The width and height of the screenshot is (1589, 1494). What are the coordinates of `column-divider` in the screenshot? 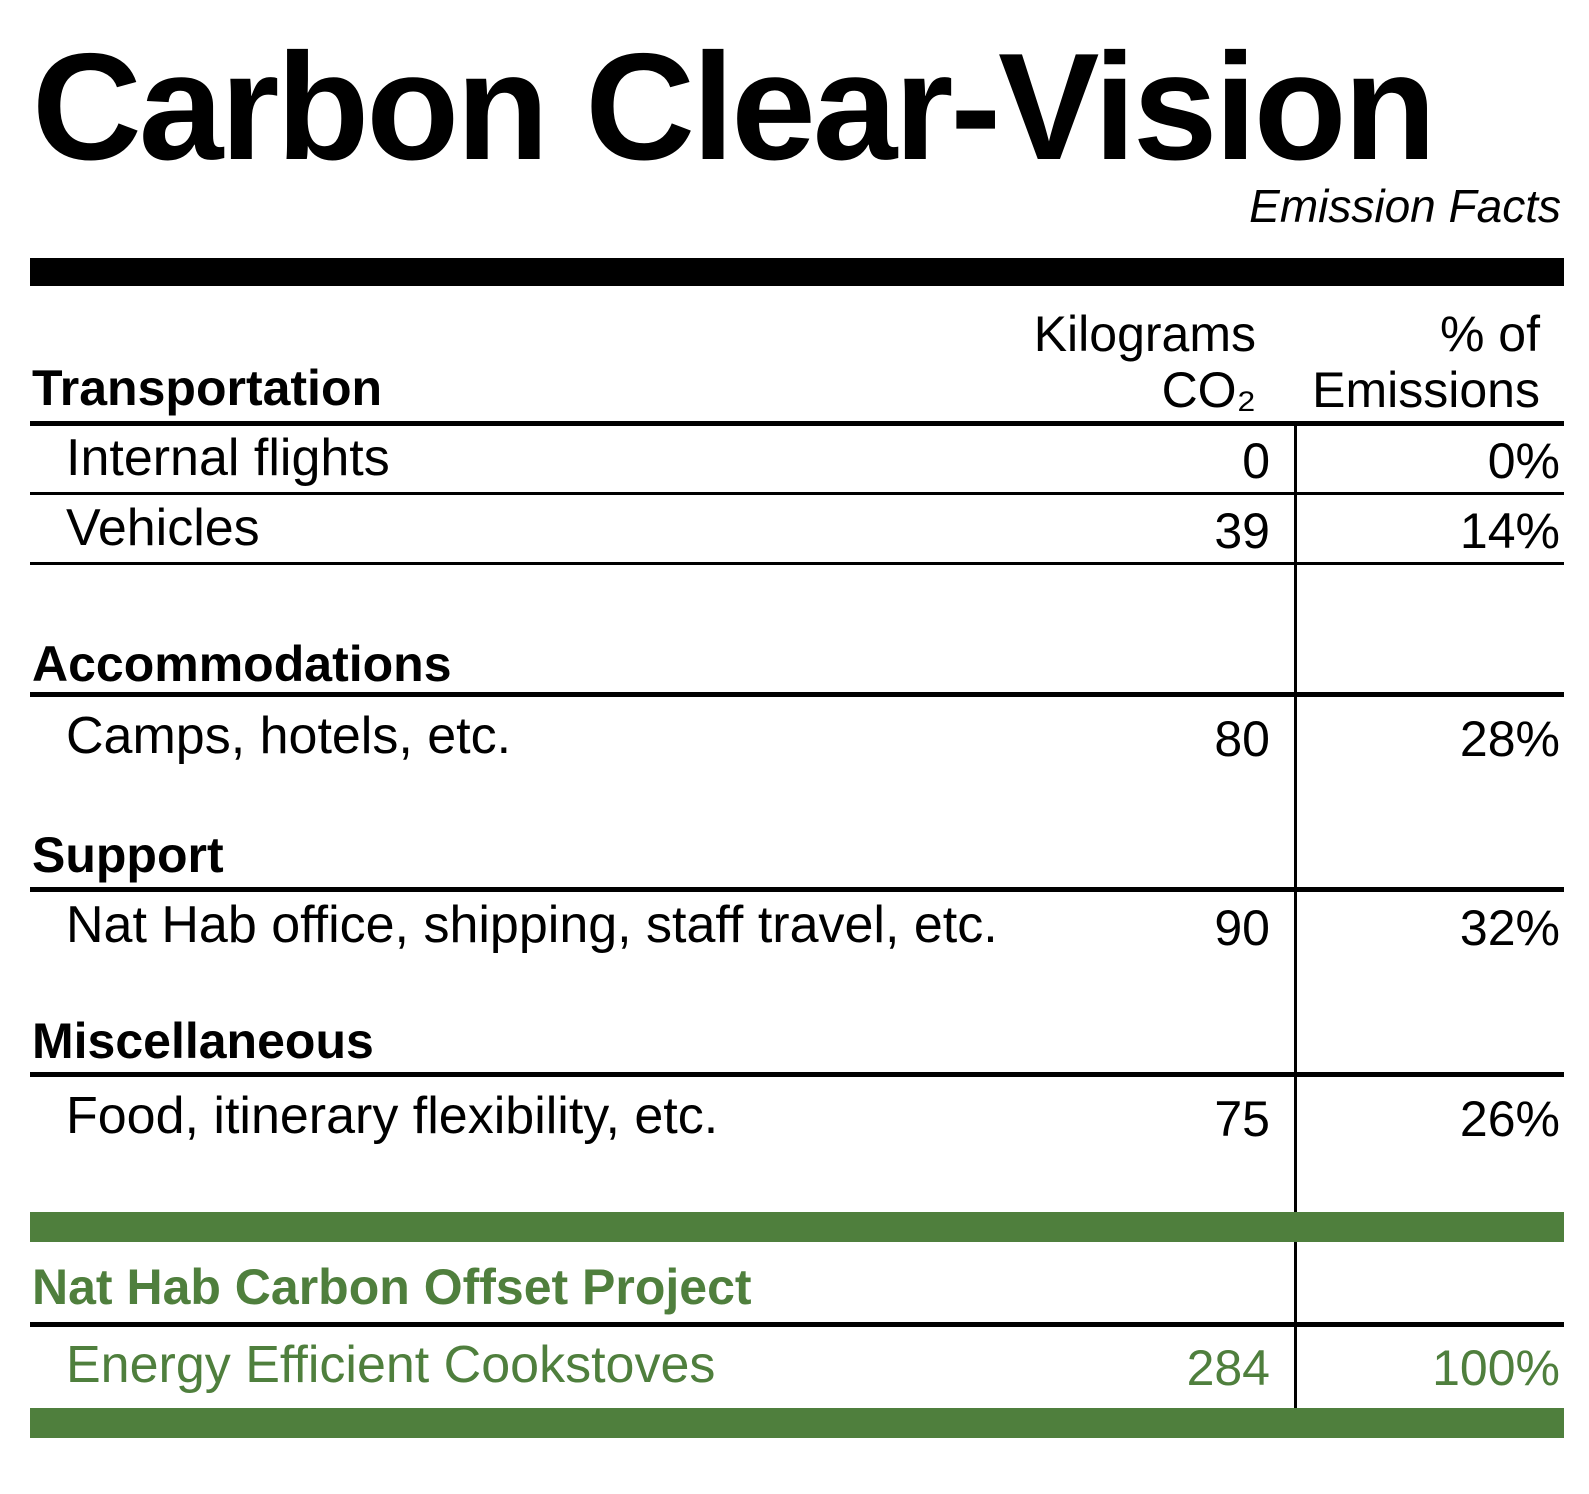 It's located at (1295, 917).